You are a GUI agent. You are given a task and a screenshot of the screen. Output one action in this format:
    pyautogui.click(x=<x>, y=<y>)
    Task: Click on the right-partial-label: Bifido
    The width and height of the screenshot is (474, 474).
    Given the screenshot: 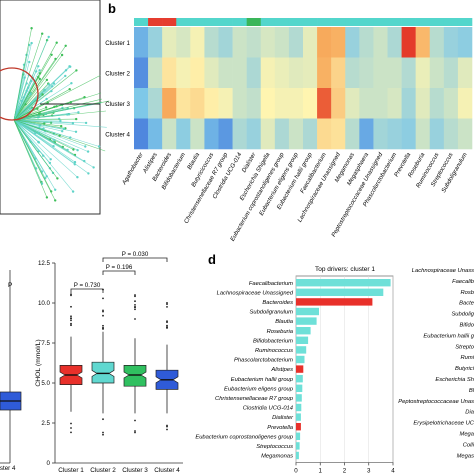 What is the action you would take?
    pyautogui.click(x=466, y=326)
    